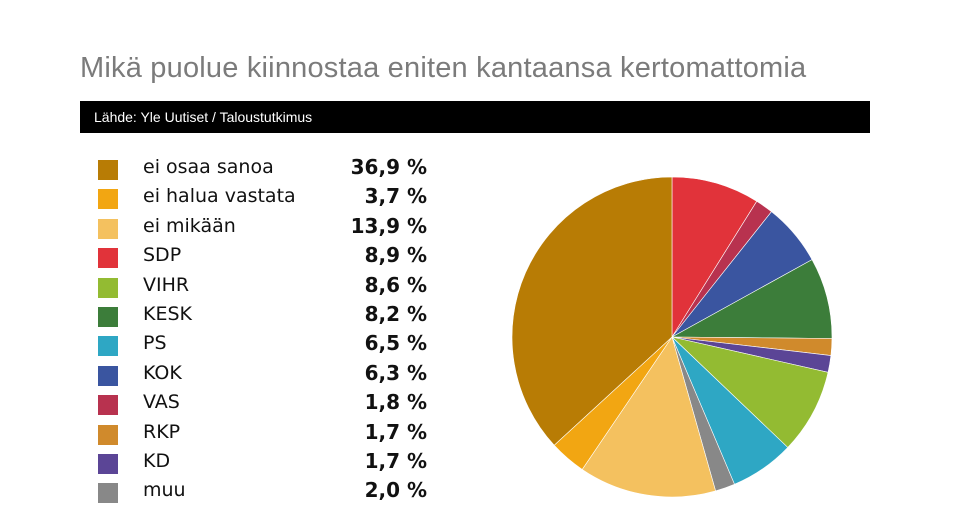  I want to click on legend-value: 6,3 %, so click(395, 372).